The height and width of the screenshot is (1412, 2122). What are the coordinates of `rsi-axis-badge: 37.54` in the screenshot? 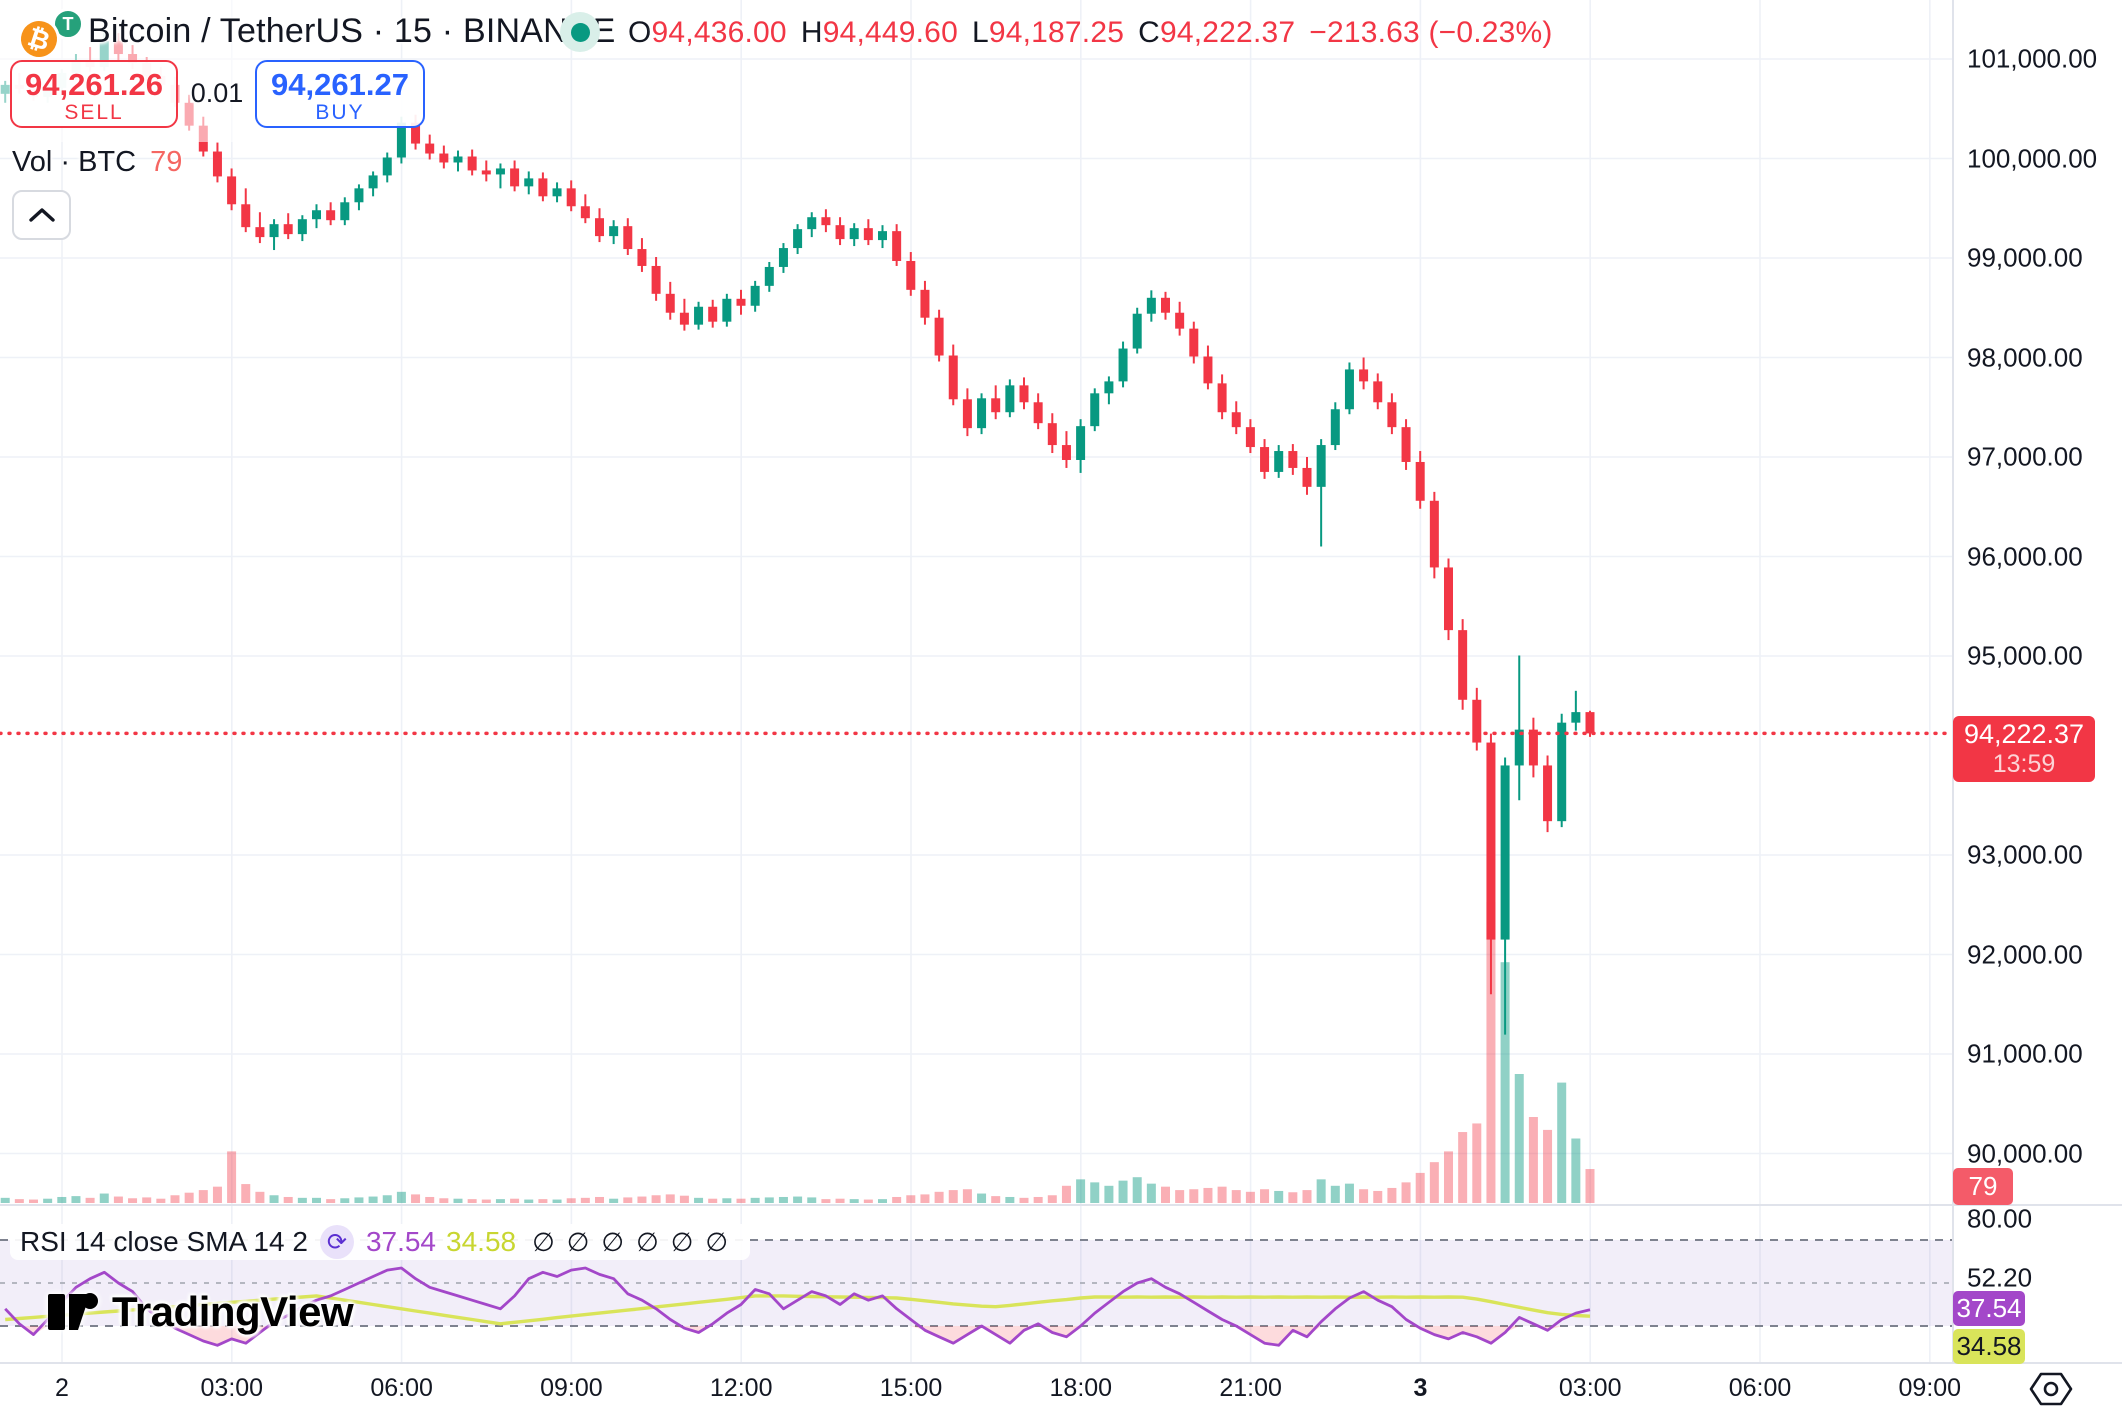 It's located at (1989, 1308).